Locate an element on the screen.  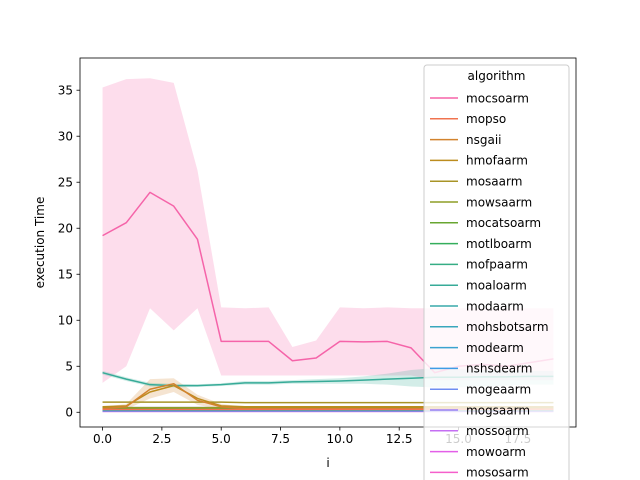
legend-label-mopso: mopso is located at coordinates (486, 119).